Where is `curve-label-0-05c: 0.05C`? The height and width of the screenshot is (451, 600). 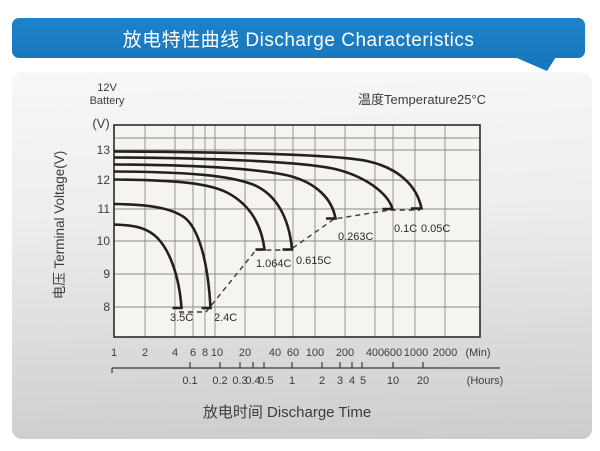
curve-label-0-05c: 0.05C is located at coordinates (435, 229).